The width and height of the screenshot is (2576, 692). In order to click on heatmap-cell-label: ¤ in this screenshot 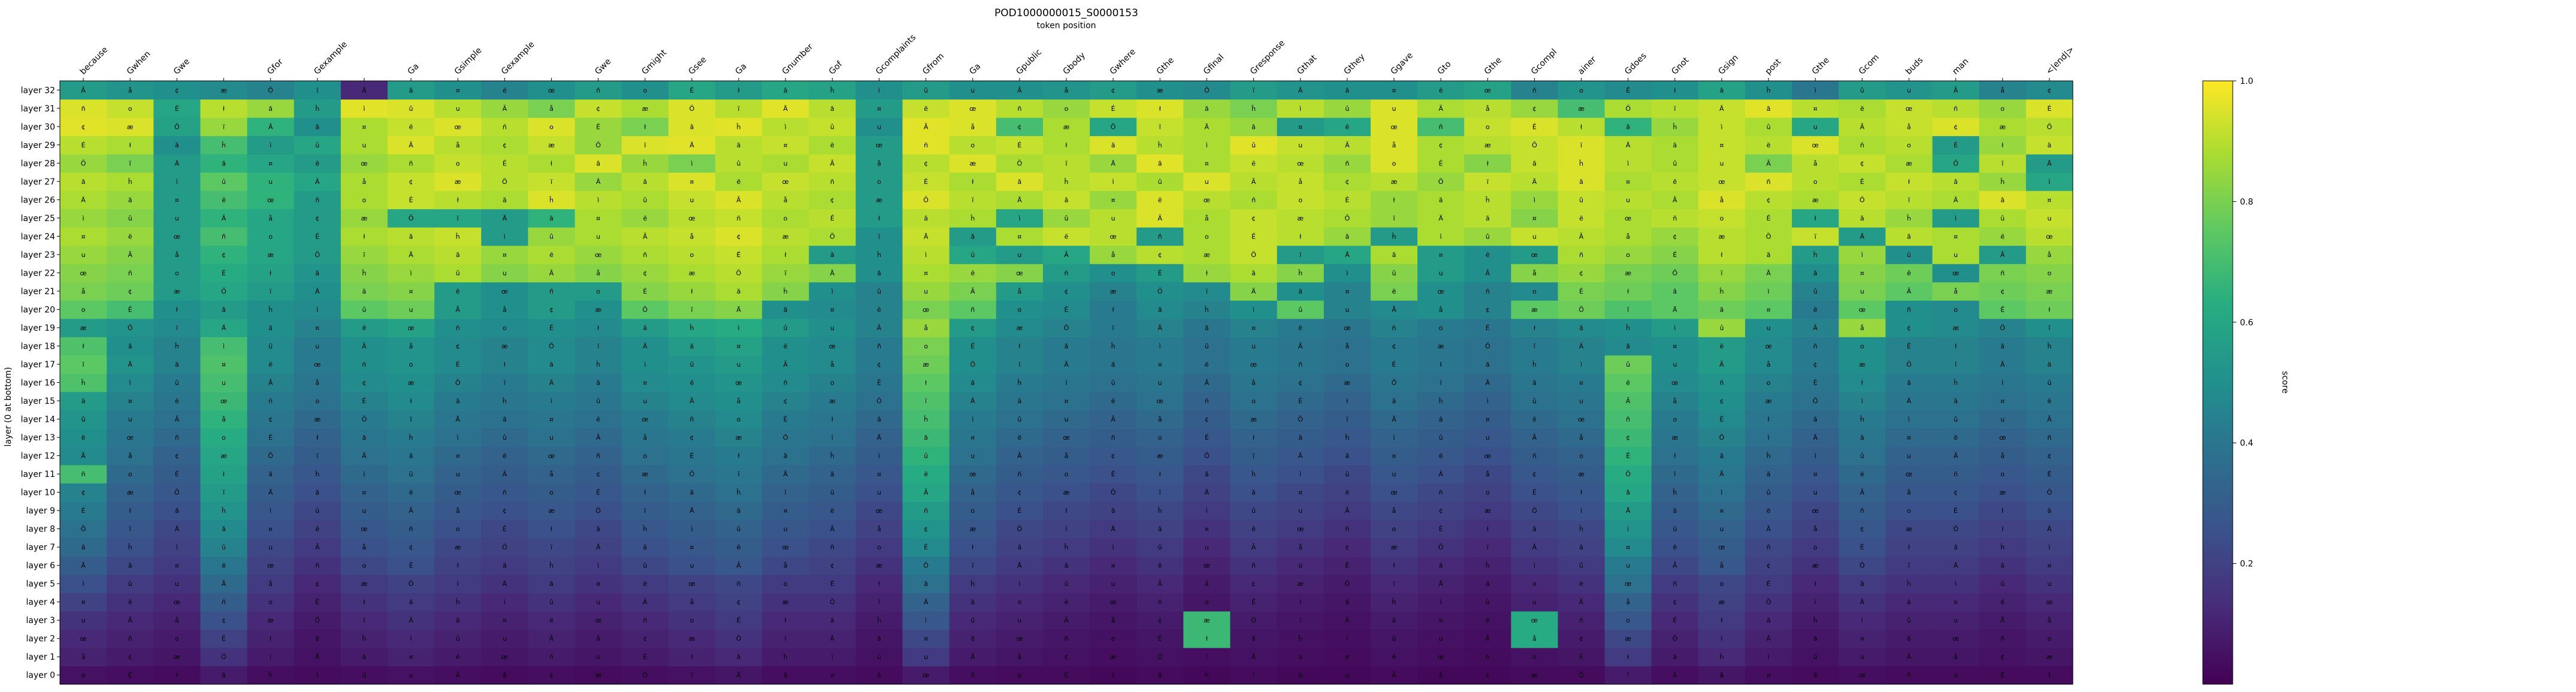, I will do `click(1300, 127)`.